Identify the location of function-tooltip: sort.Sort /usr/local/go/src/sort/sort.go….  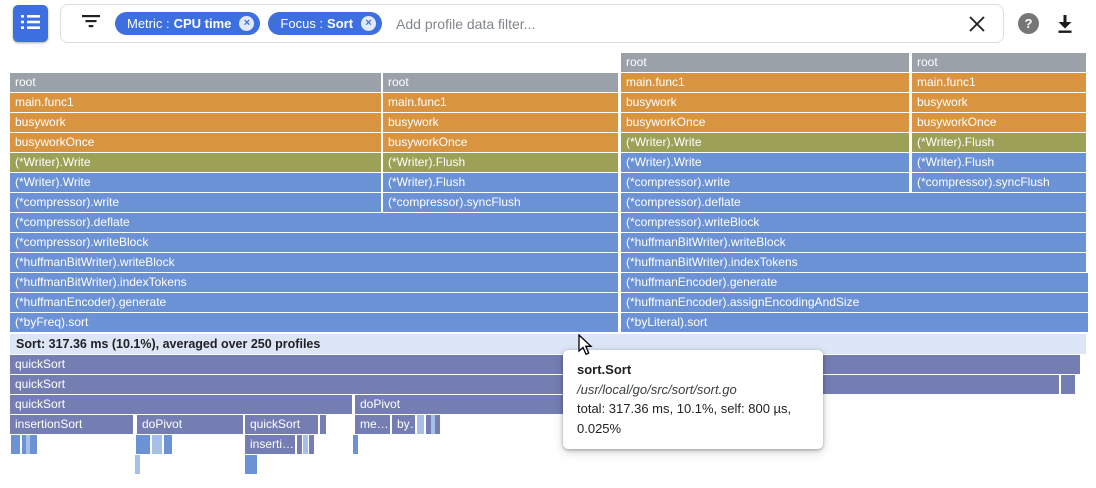
(693, 399).